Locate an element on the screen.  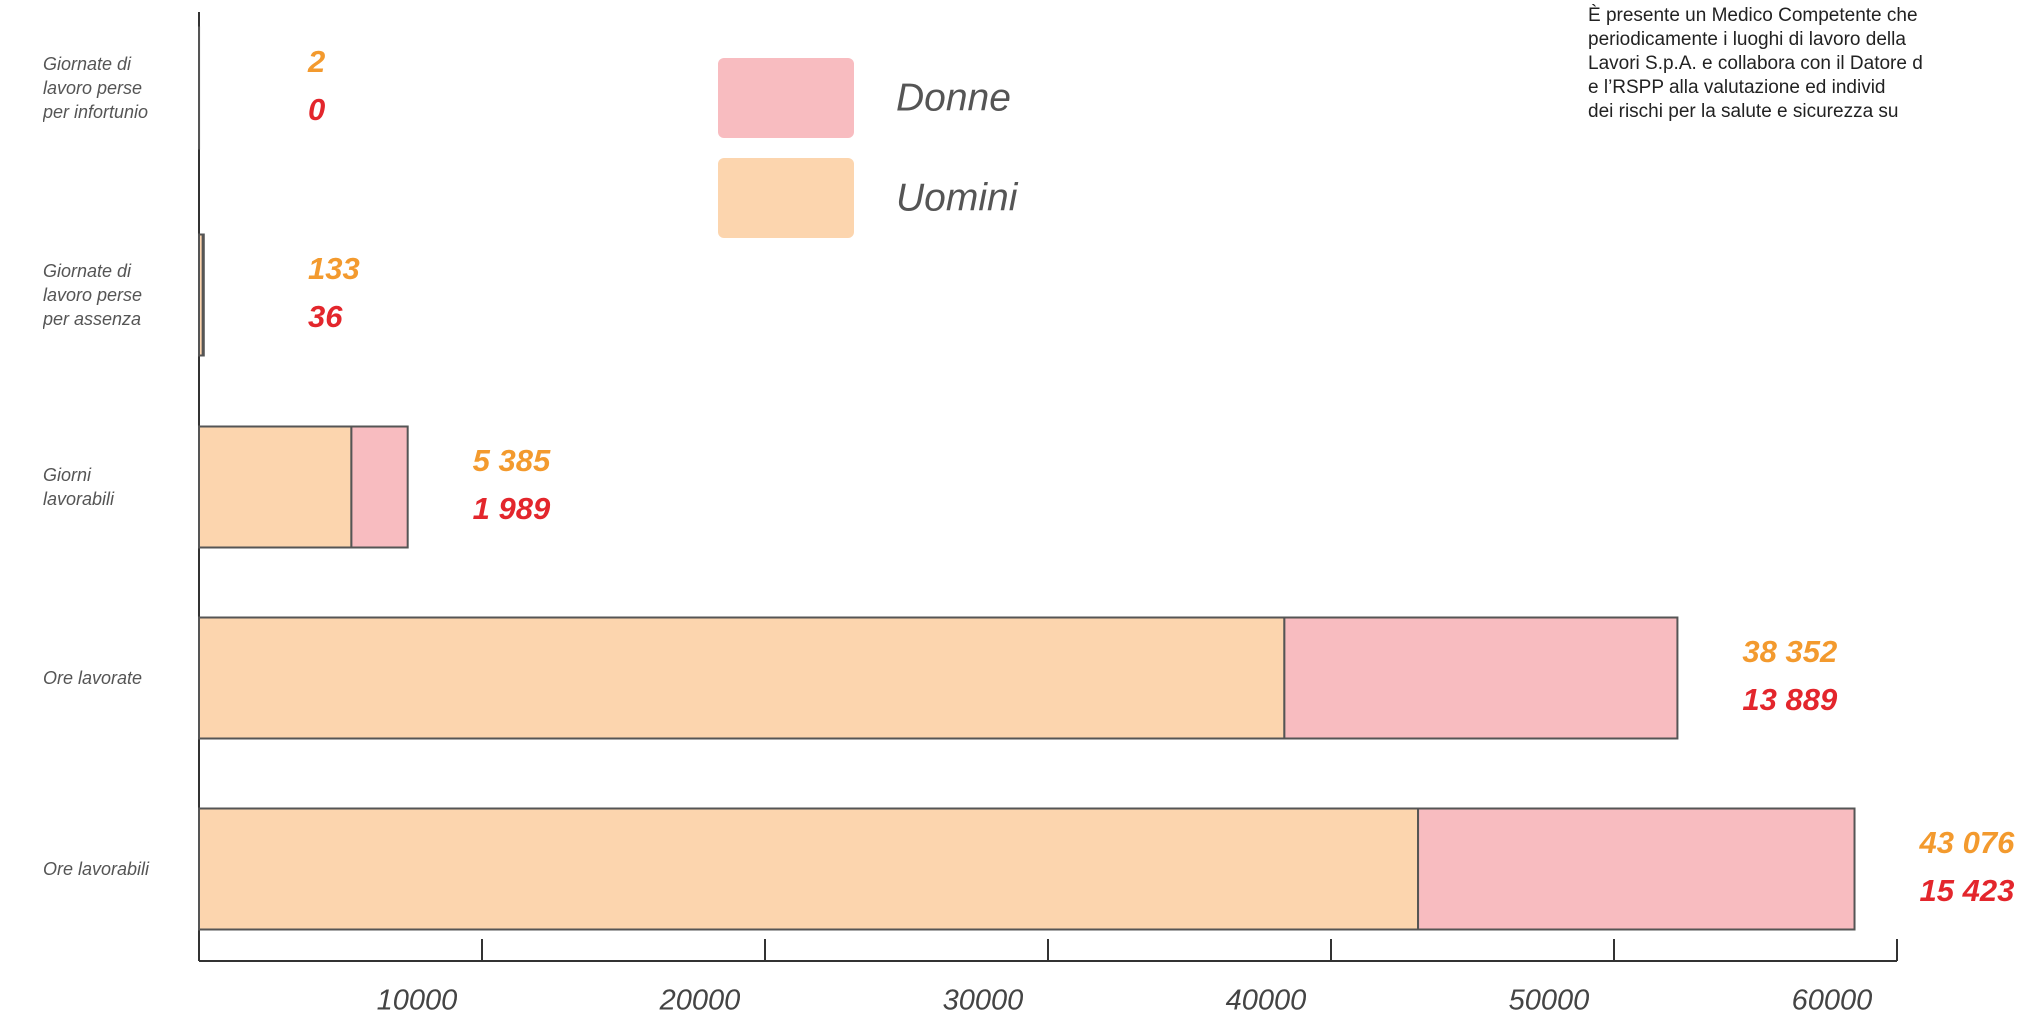
category-label: Giorni lavorabili is located at coordinates (79, 487).